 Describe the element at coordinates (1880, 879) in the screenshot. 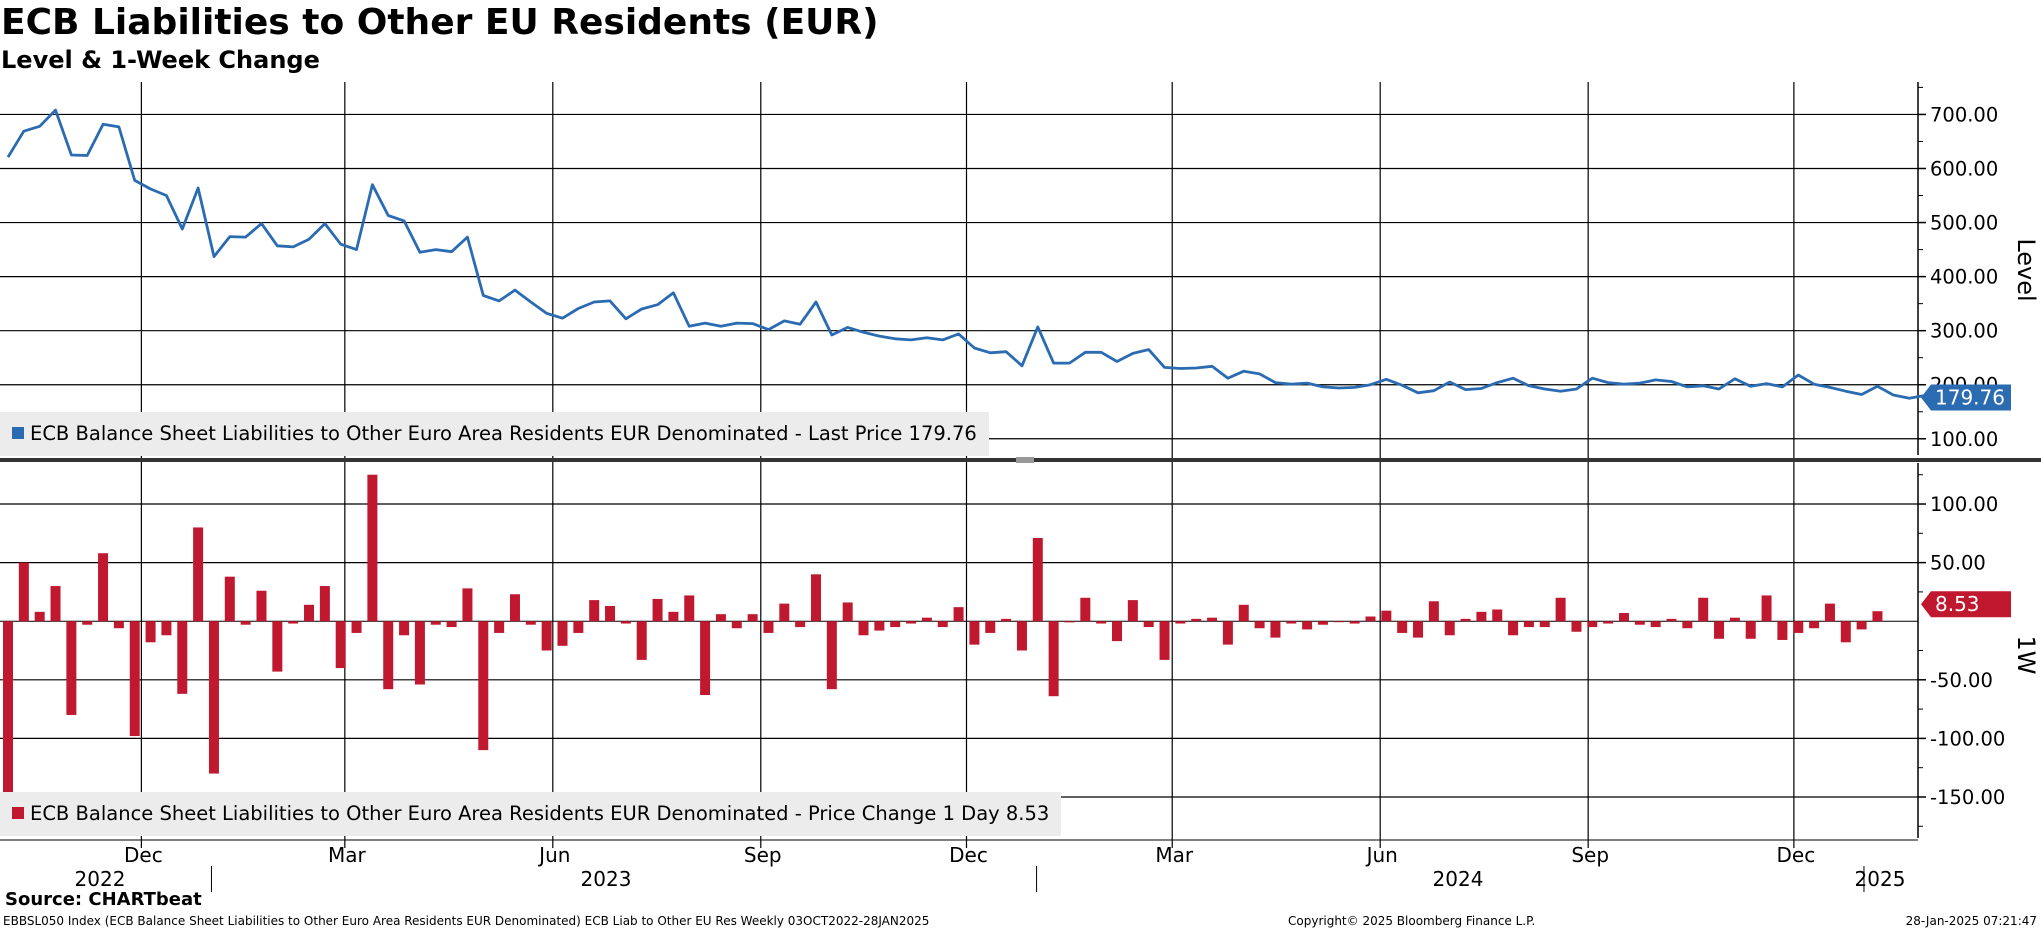

I see `year-label: 2025` at that location.